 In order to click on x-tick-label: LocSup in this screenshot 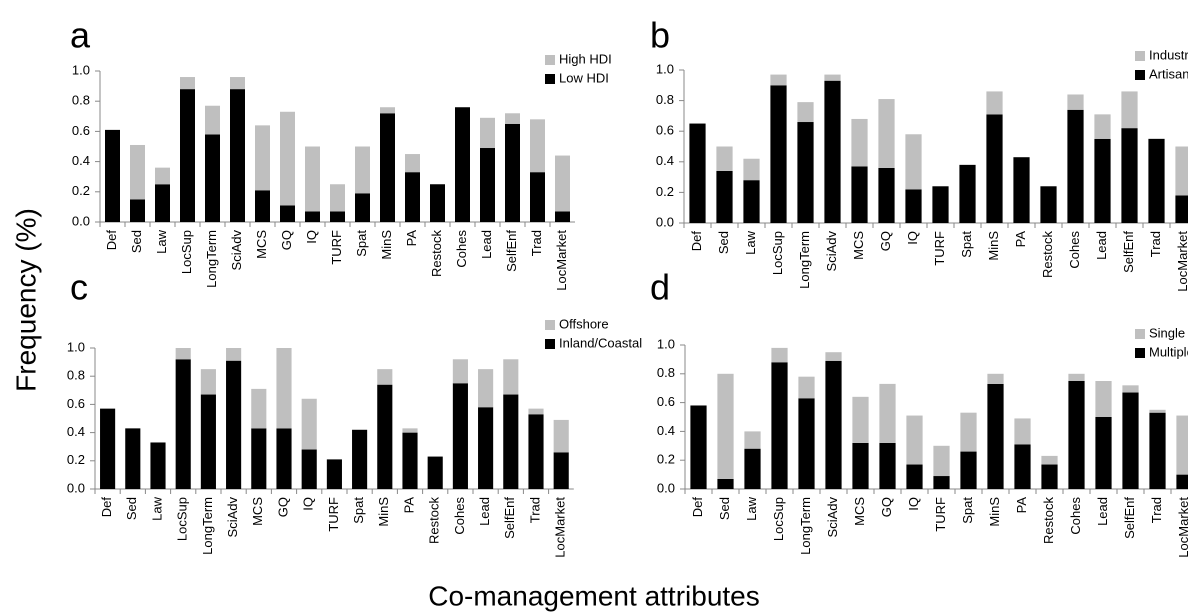, I will do `click(777, 253)`.